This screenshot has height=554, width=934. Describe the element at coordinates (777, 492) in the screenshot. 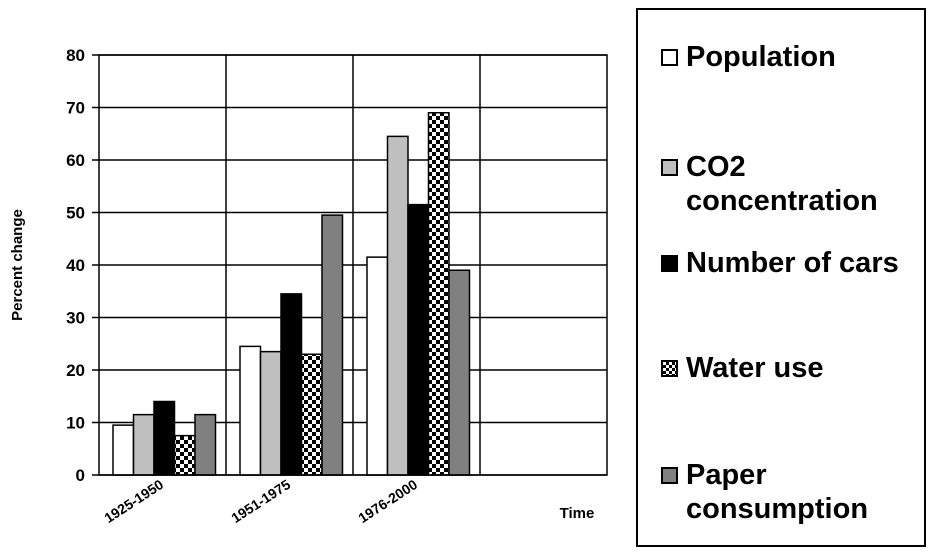

I see `legend-label-paper: Paper consumption` at that location.